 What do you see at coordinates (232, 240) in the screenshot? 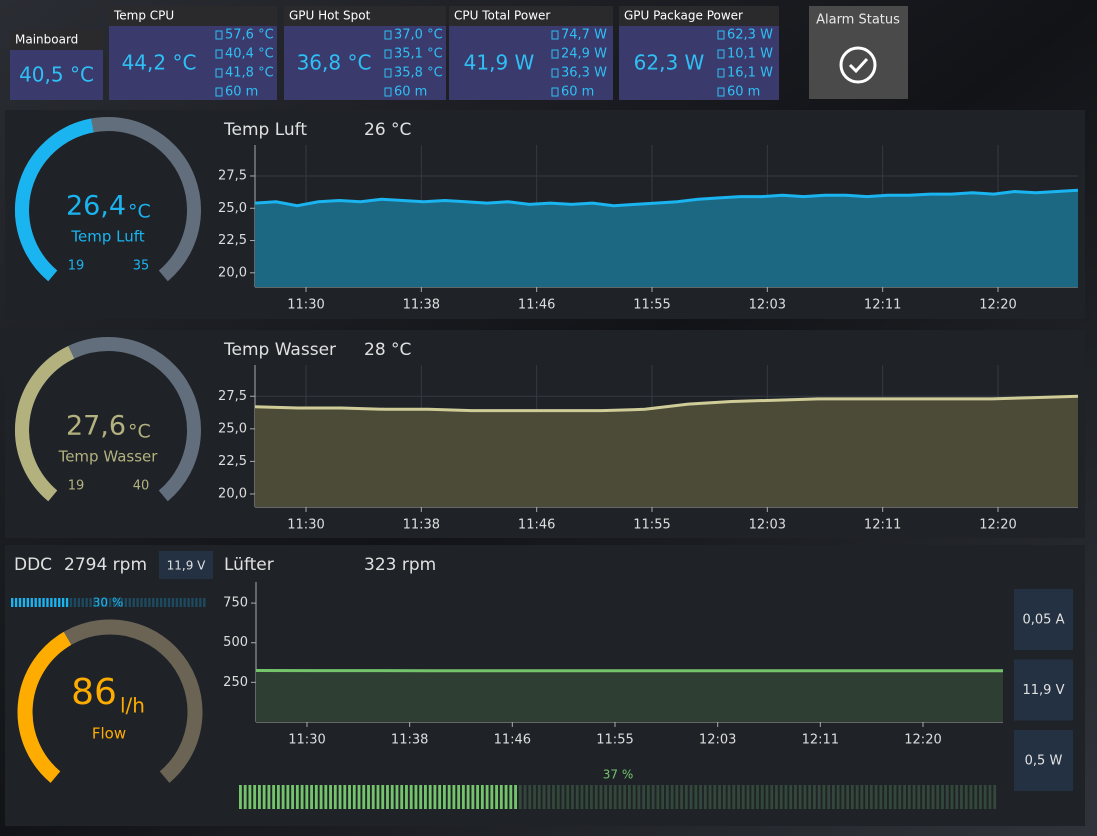
I see `y-tick-label: 22,5` at bounding box center [232, 240].